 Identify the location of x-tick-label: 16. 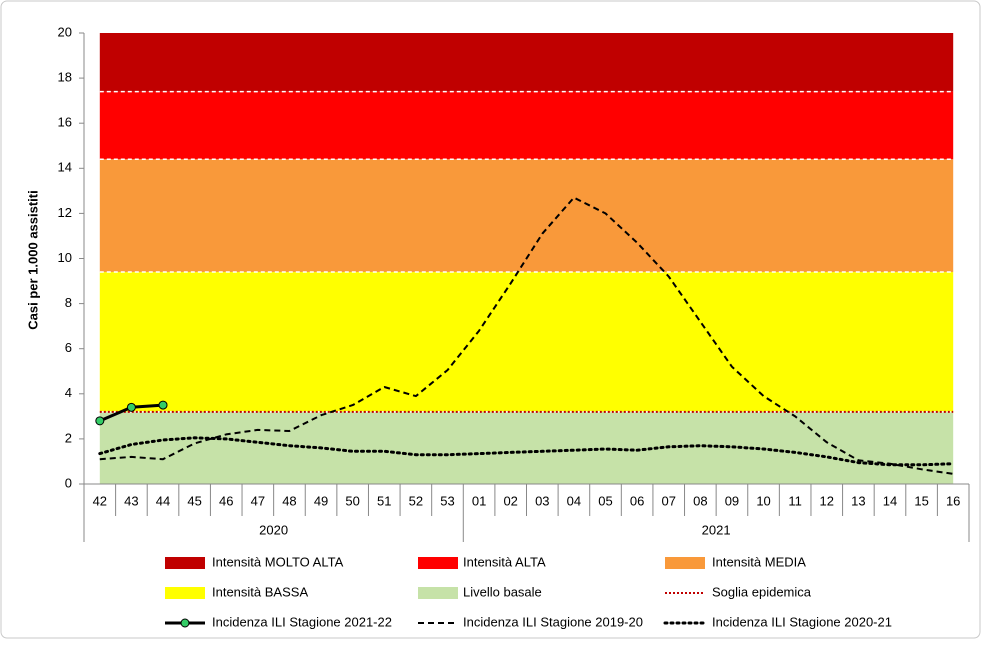
(953, 500).